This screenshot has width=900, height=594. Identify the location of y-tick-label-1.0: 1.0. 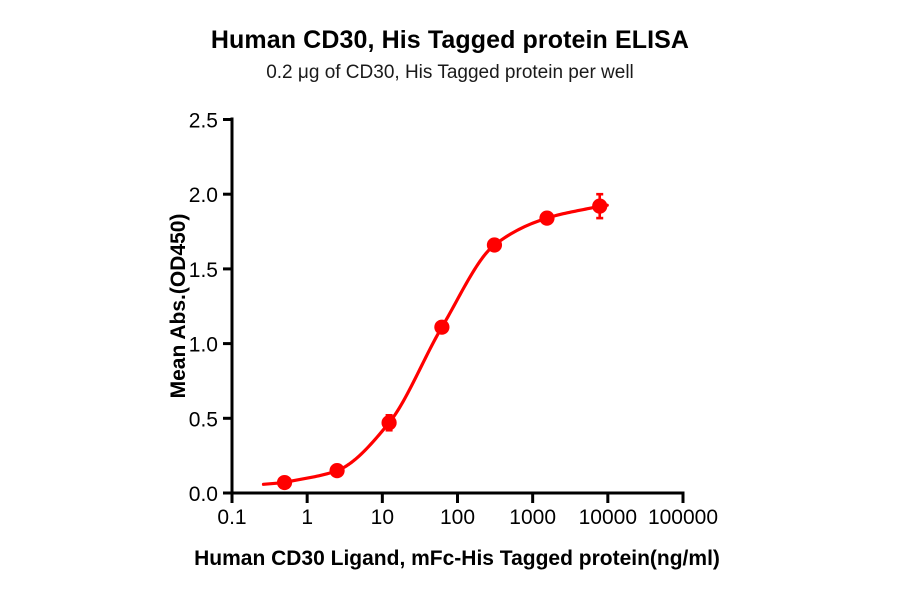
(203, 345).